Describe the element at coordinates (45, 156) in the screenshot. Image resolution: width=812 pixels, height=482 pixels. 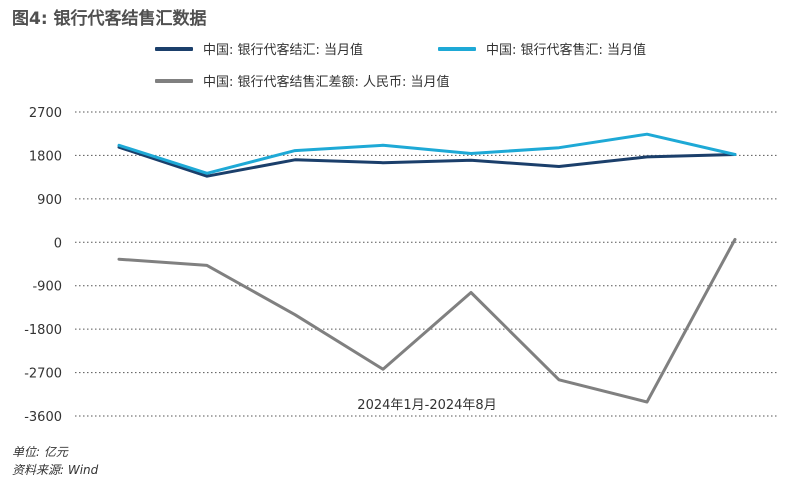
I see `y-tick-label: 1800` at that location.